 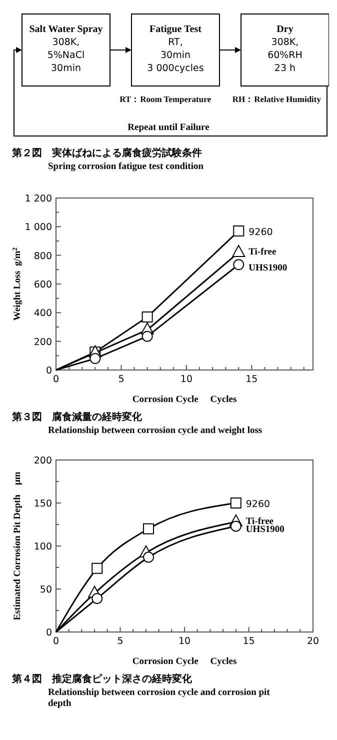 What do you see at coordinates (126, 167) in the screenshot?
I see `text: Spring corrosion fatigue test condition` at bounding box center [126, 167].